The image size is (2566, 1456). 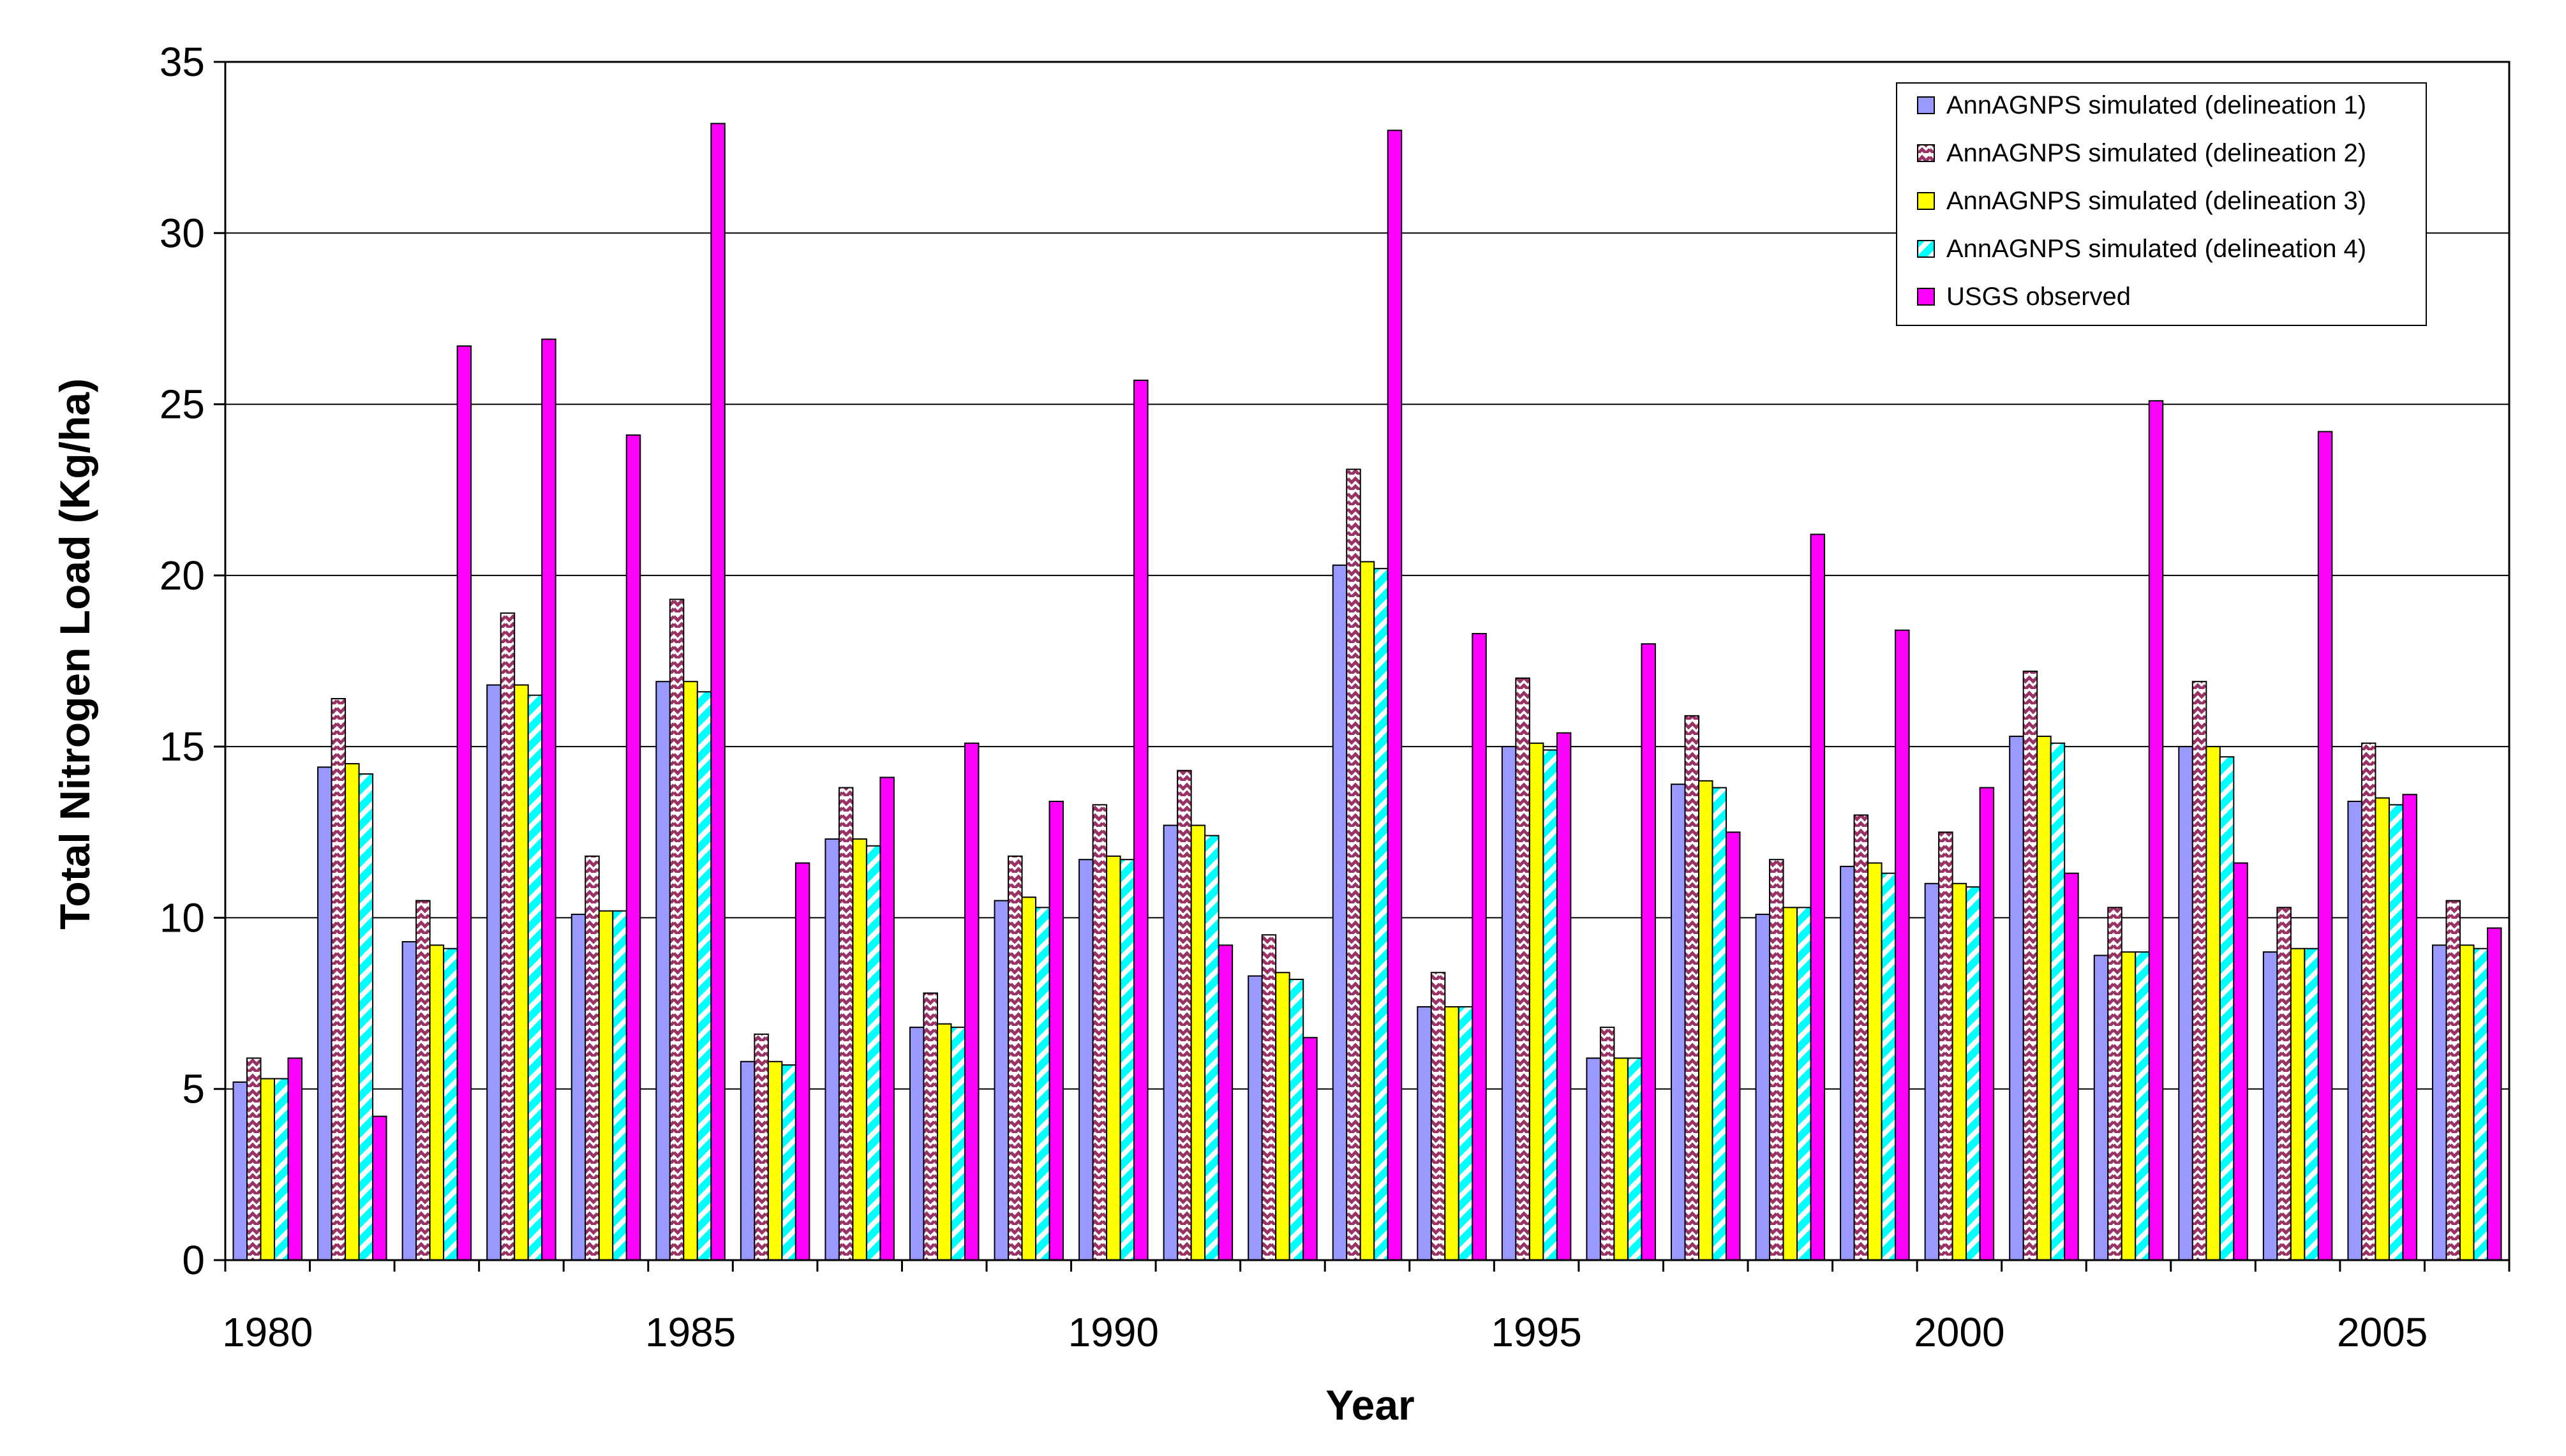 I want to click on y-tick-label: 15, so click(x=182, y=746).